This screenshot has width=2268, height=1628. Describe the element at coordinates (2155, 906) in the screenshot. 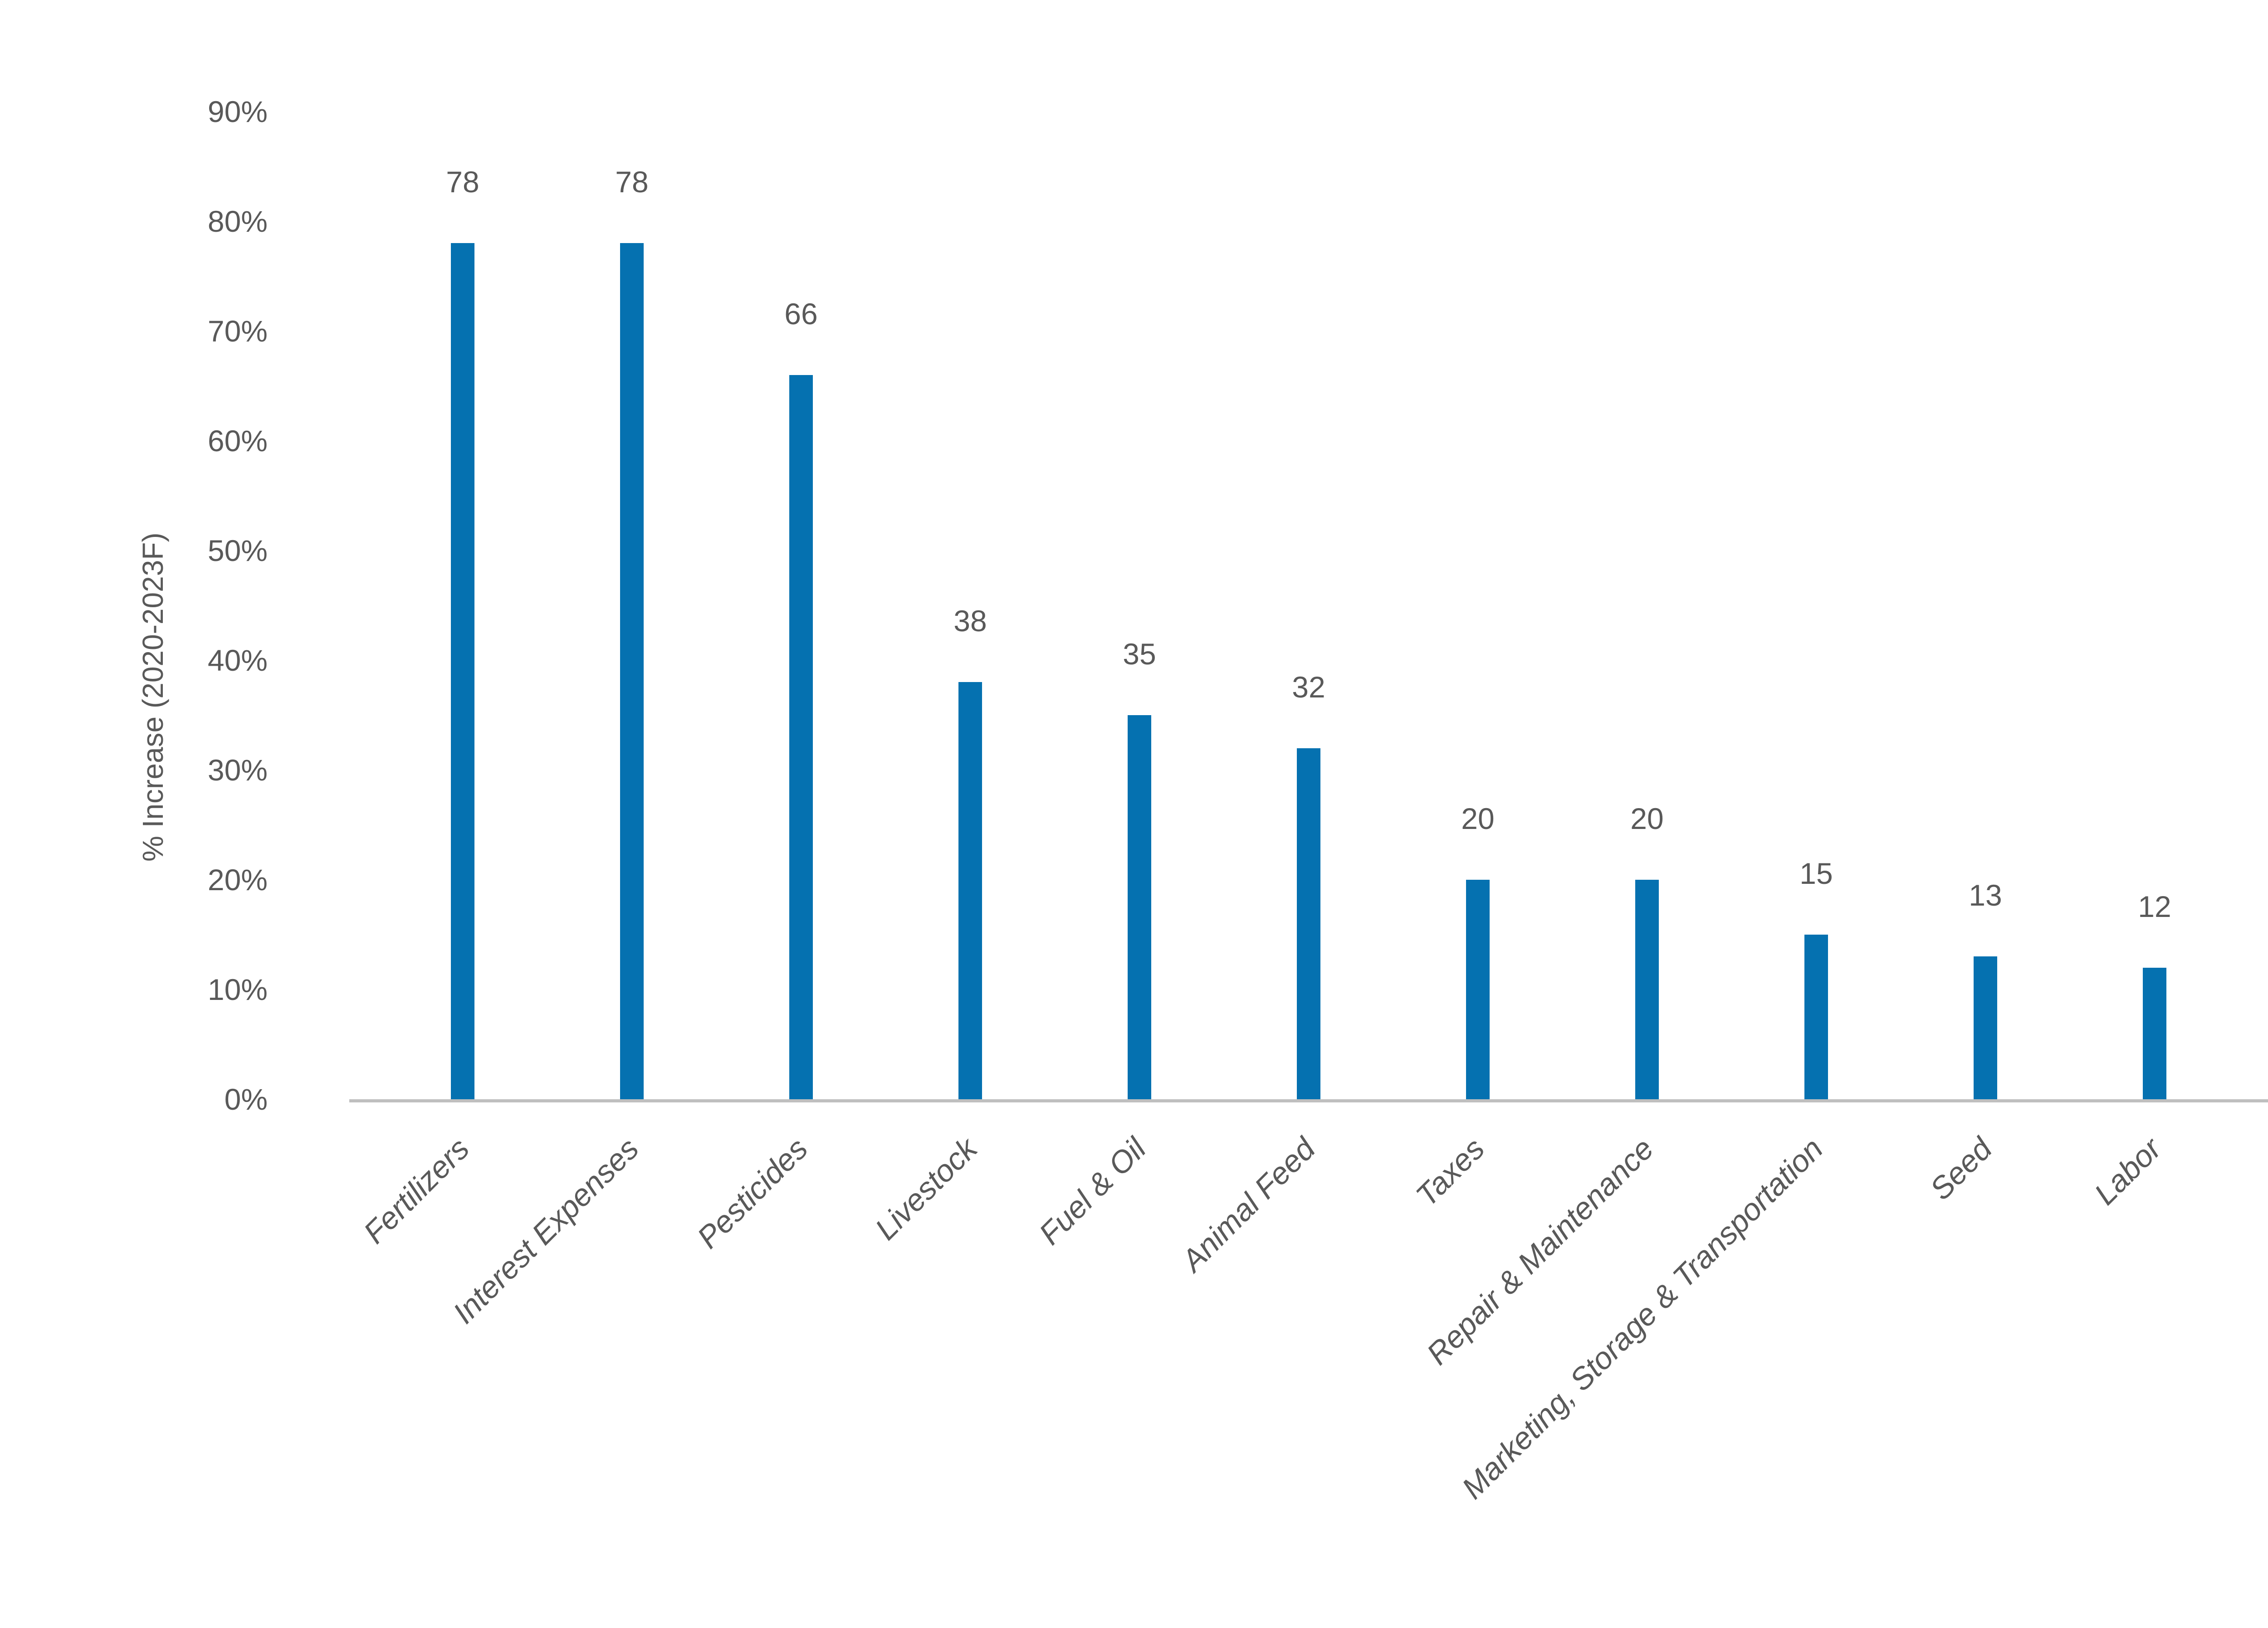

I see `bar-value-label: 12` at that location.